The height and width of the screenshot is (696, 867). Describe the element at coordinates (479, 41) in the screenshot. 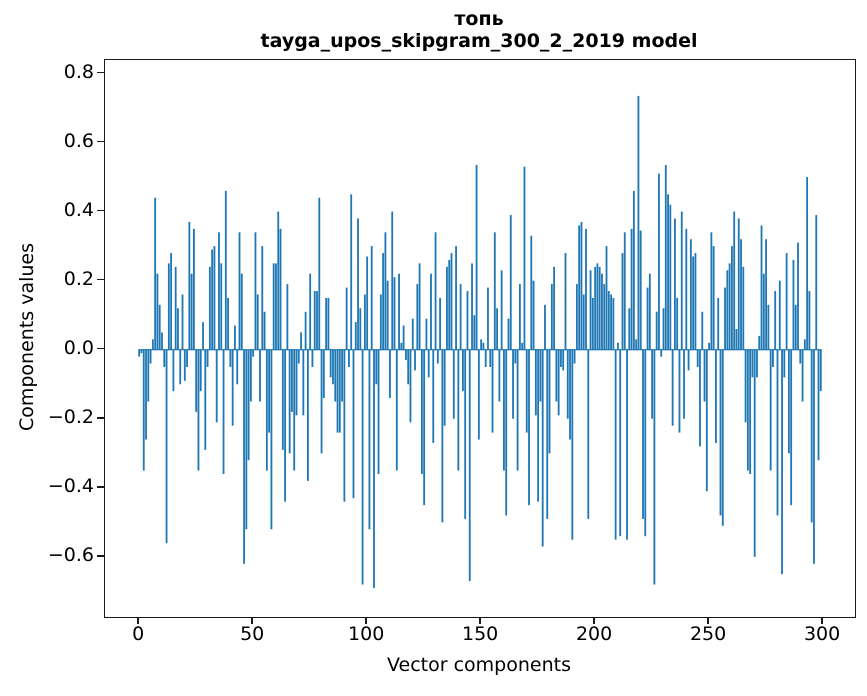

I see `chart-subtitle: tayga_upos_skipgram_300_2_2019 model` at that location.